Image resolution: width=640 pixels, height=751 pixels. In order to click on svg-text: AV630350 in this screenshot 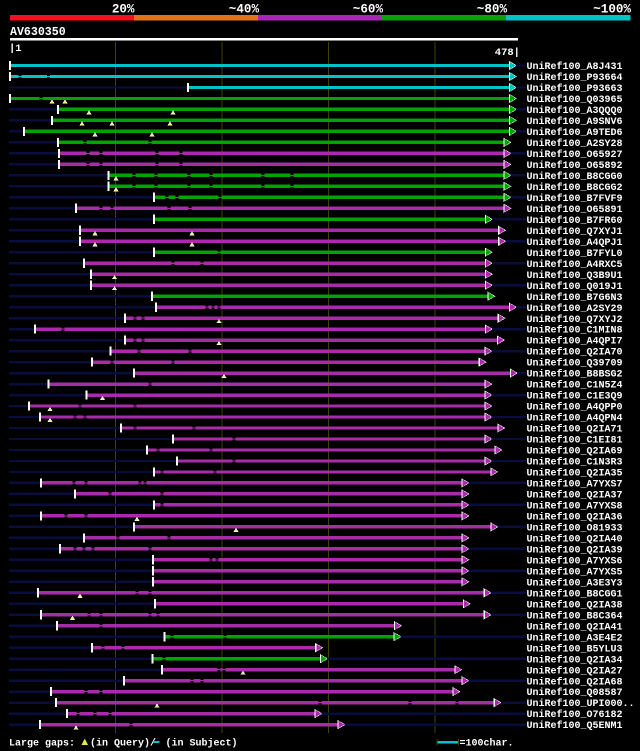, I will do `click(38, 32)`.